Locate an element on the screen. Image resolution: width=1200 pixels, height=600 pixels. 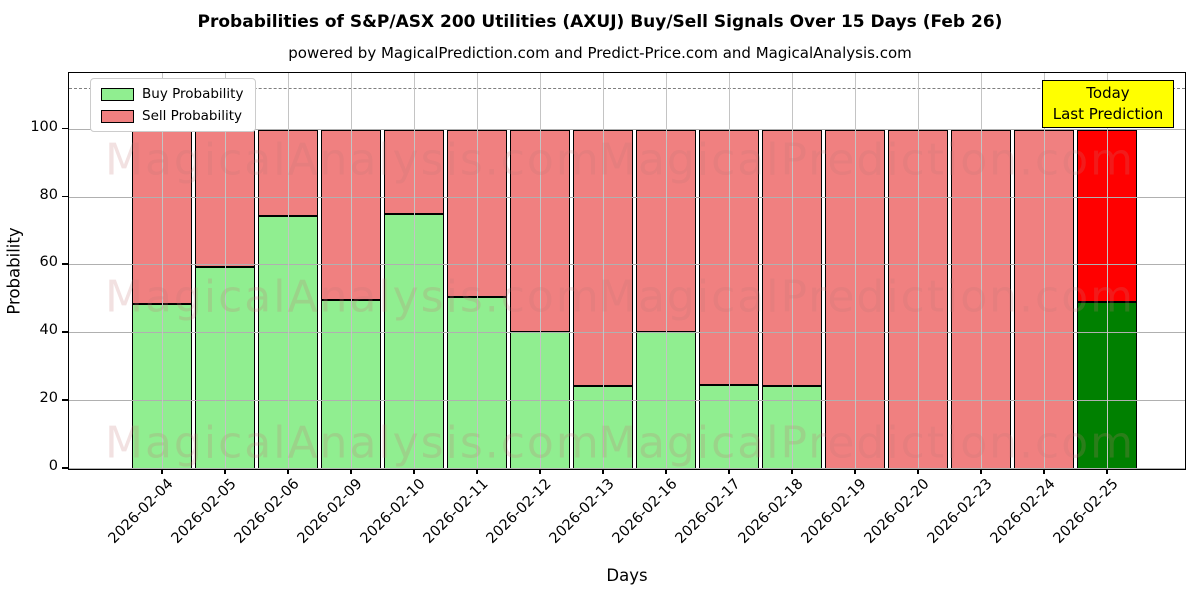
x-tick-label: 2026-02-04 is located at coordinates (141, 511).